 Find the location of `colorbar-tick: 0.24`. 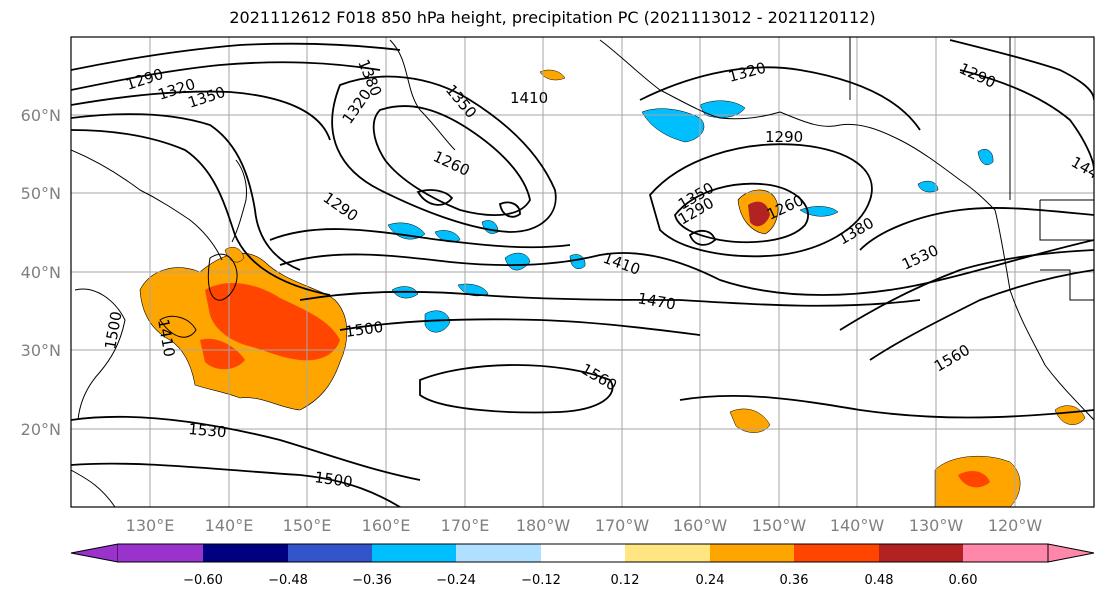

colorbar-tick: 0.24 is located at coordinates (710, 580).